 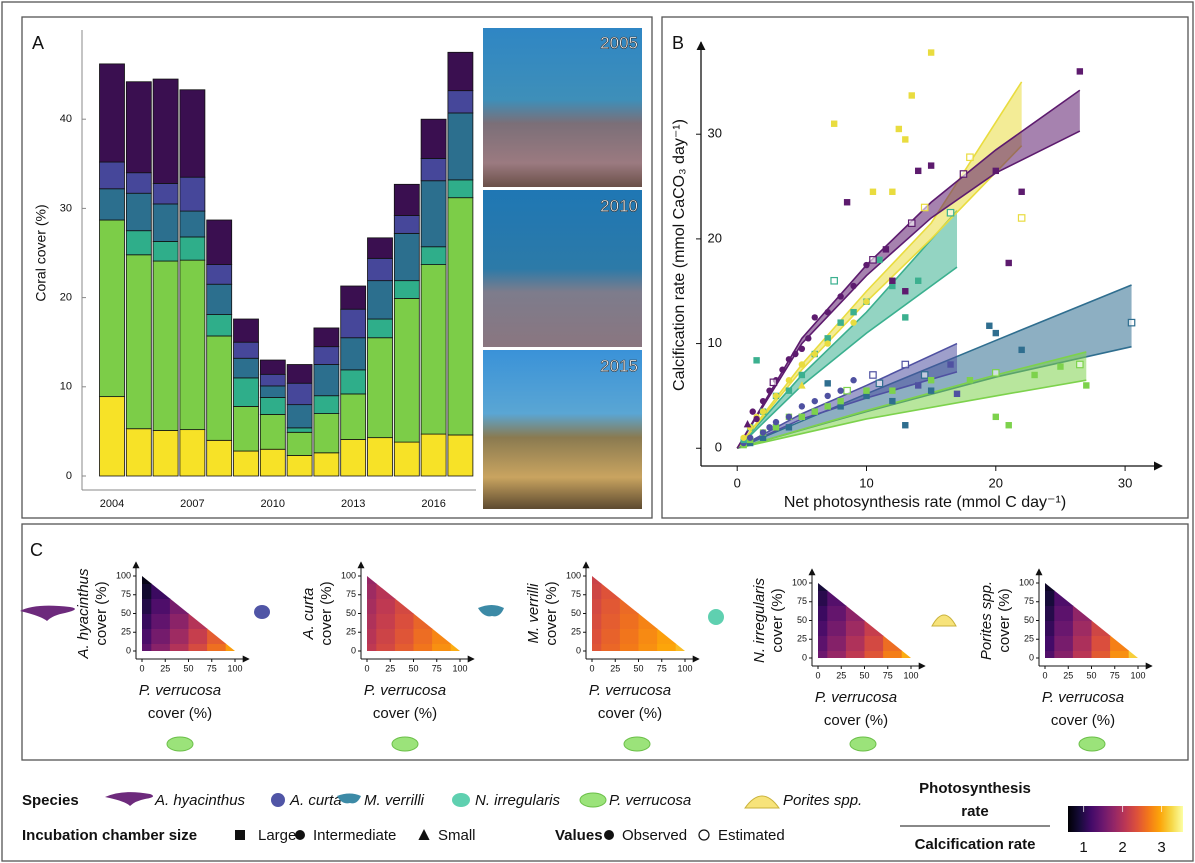 What do you see at coordinates (300, 835) in the screenshot?
I see `legend-marker` at bounding box center [300, 835].